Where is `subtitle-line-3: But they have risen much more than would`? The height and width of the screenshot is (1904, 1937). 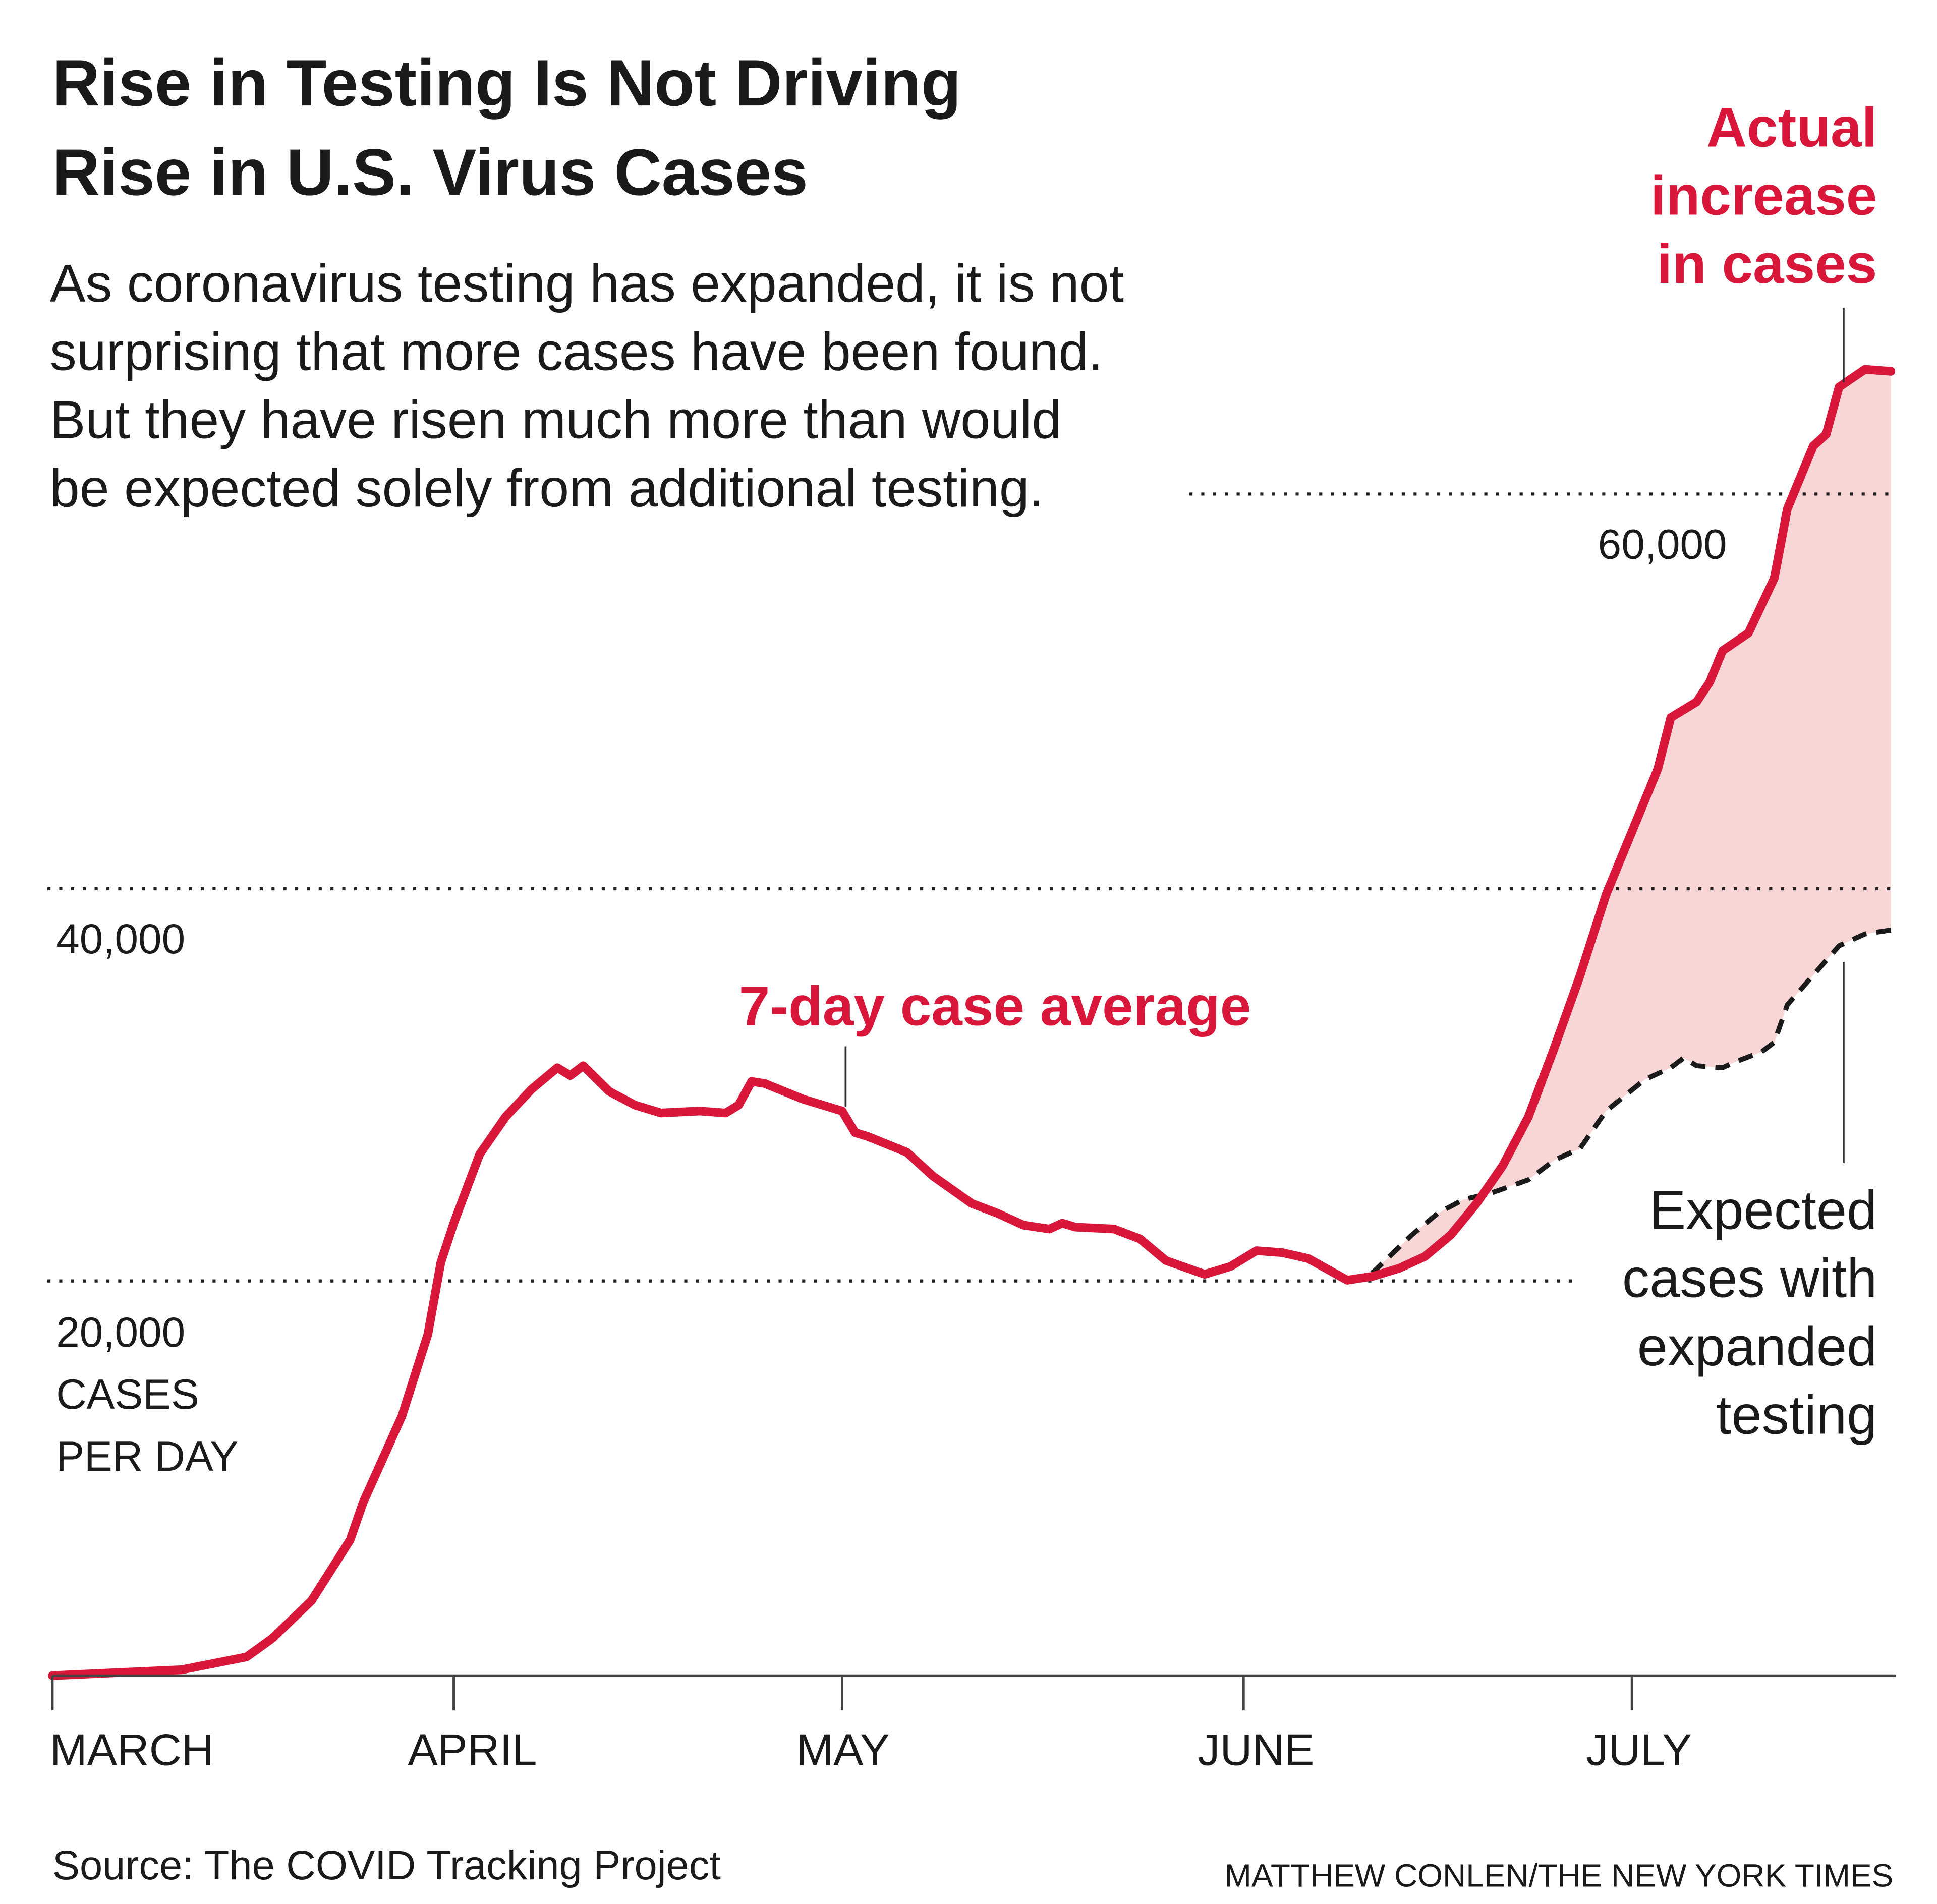 subtitle-line-3: But they have risen much more than would is located at coordinates (555, 420).